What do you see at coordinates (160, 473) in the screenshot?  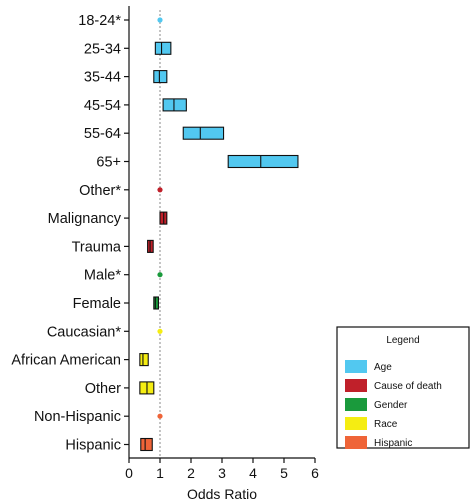 I see `x-tick-label: 1` at bounding box center [160, 473].